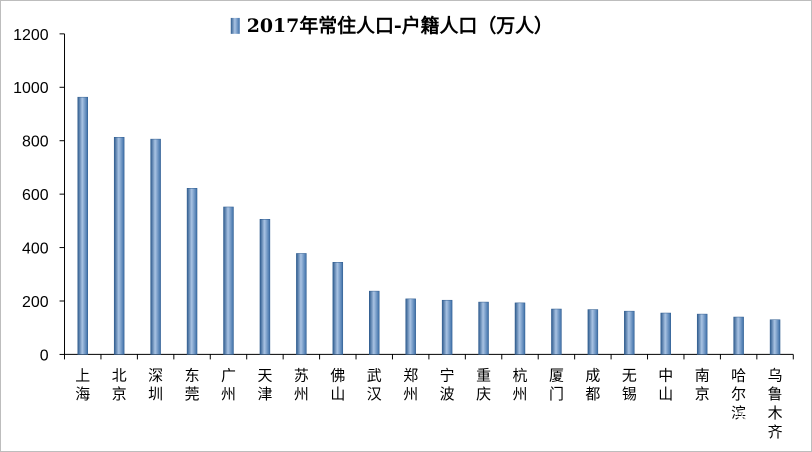 The width and height of the screenshot is (812, 452). I want to click on x-tick-label-char: 北, so click(119, 375).